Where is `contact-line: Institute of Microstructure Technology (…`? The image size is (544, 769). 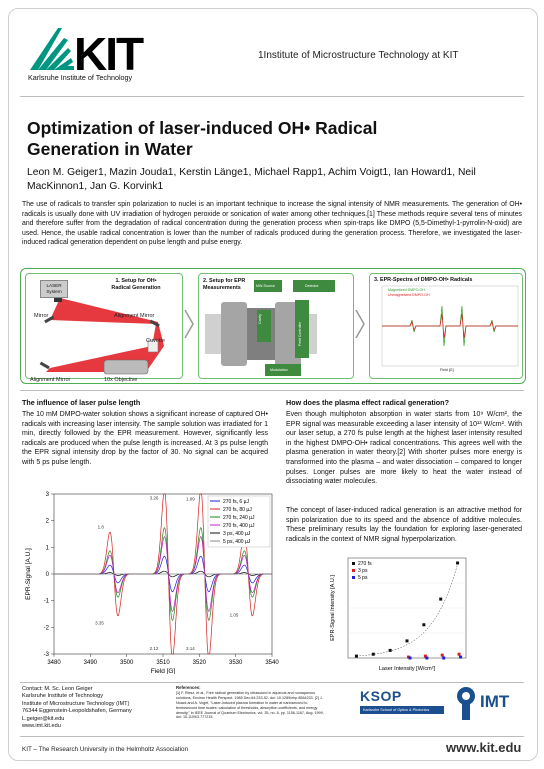
contact-line: Institute of Microstructure Technology (… is located at coordinates (76, 703).